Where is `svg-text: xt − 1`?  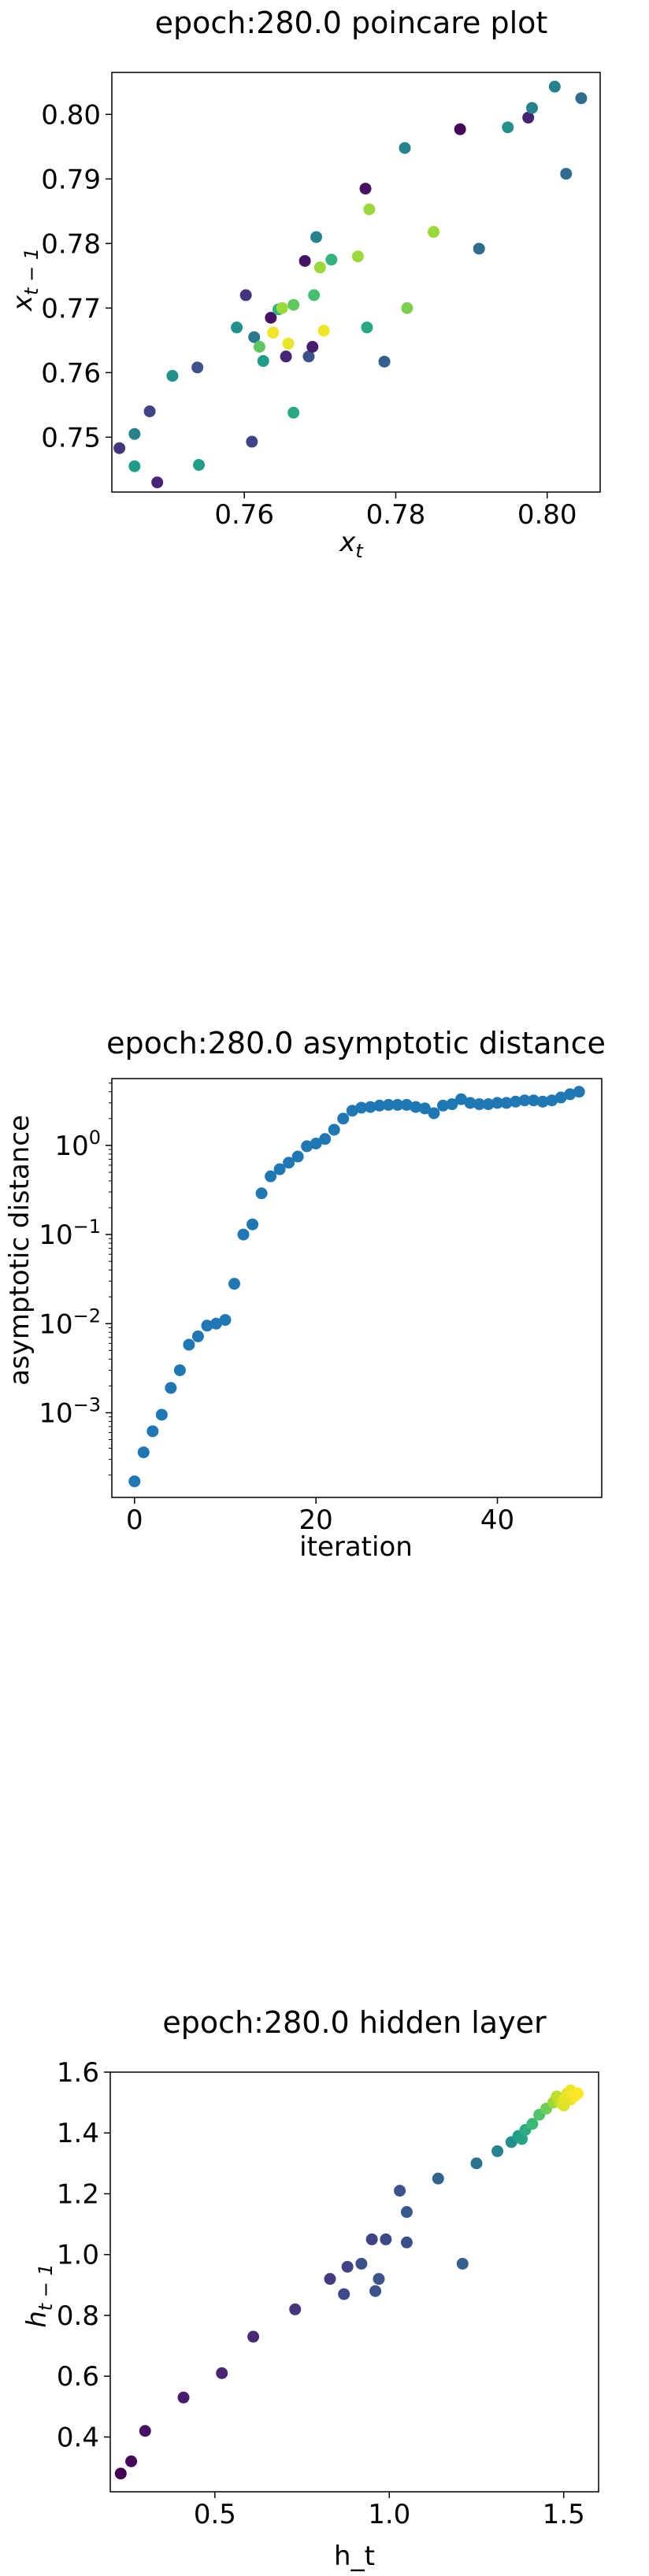 svg-text: xt − 1 is located at coordinates (25, 280).